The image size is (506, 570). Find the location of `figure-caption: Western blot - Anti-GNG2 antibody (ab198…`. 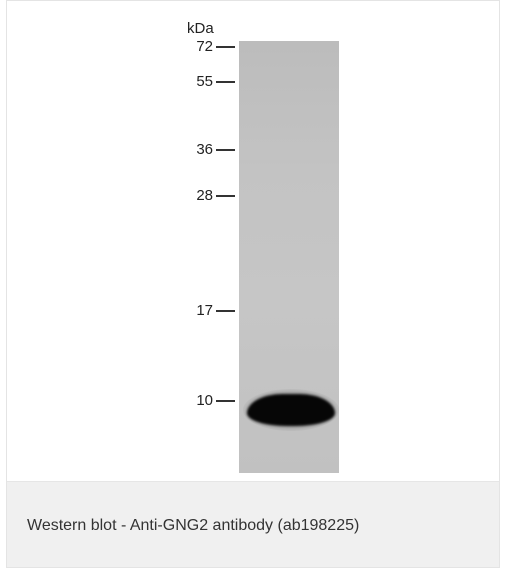

figure-caption: Western blot - Anti-GNG2 antibody (ab198… is located at coordinates (193, 525).